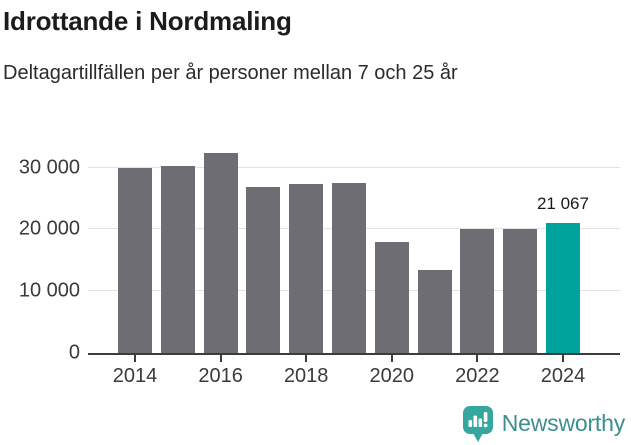  Describe the element at coordinates (220, 376) in the screenshot. I see `x-tick-label: 2016` at that location.